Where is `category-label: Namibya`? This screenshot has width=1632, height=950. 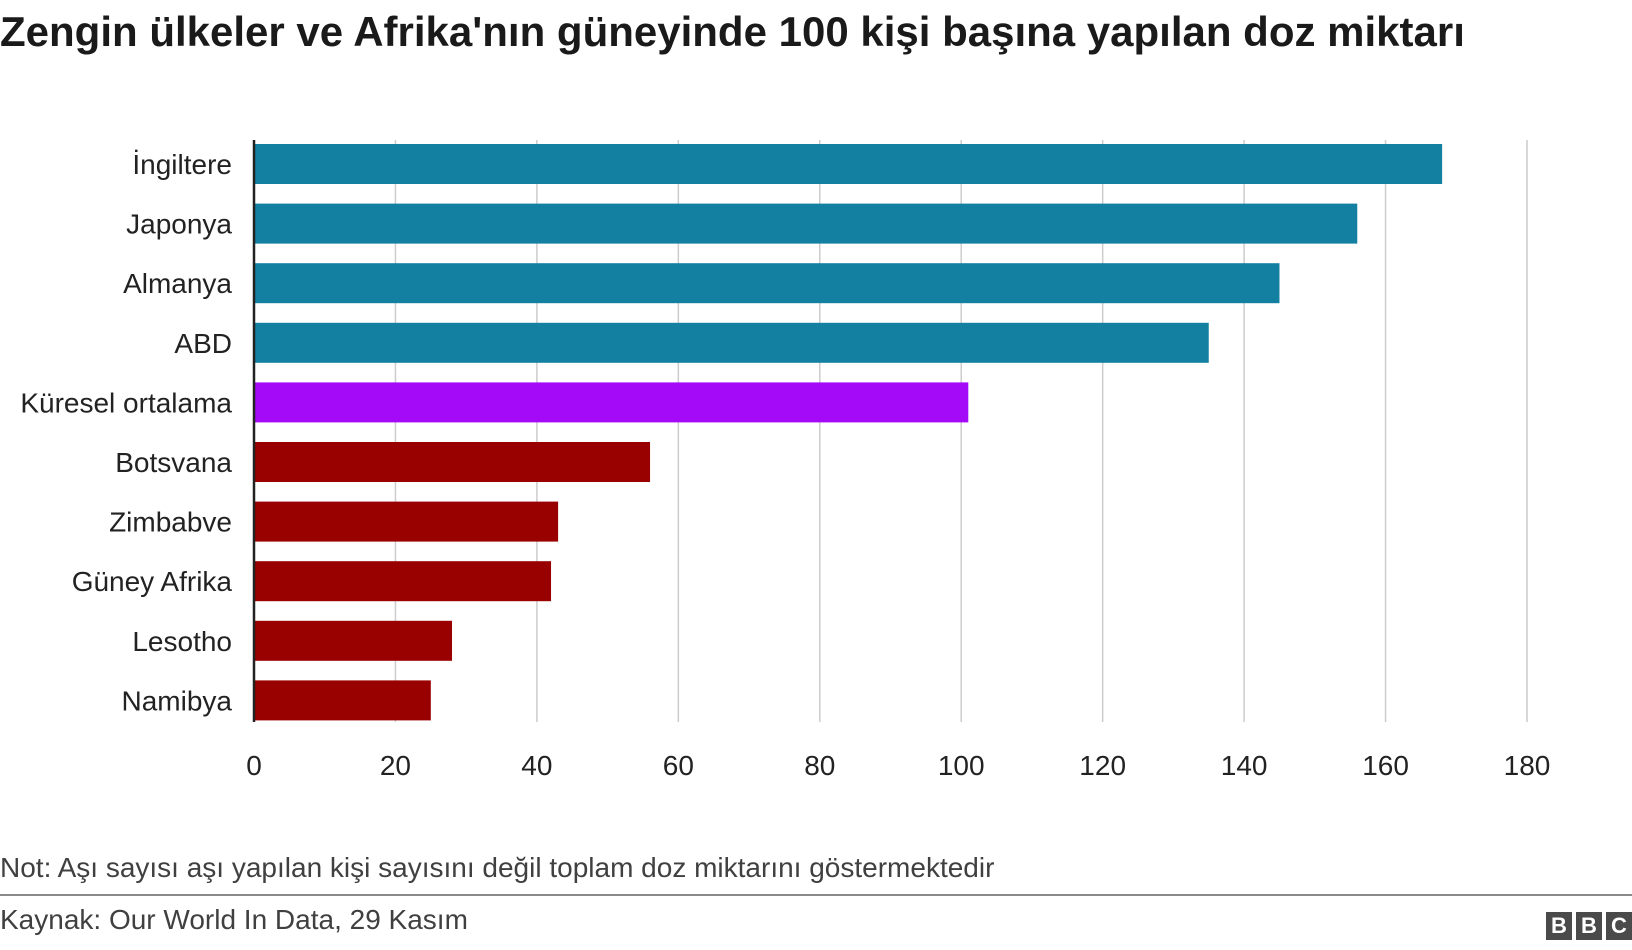
category-label: Namibya is located at coordinates (177, 700).